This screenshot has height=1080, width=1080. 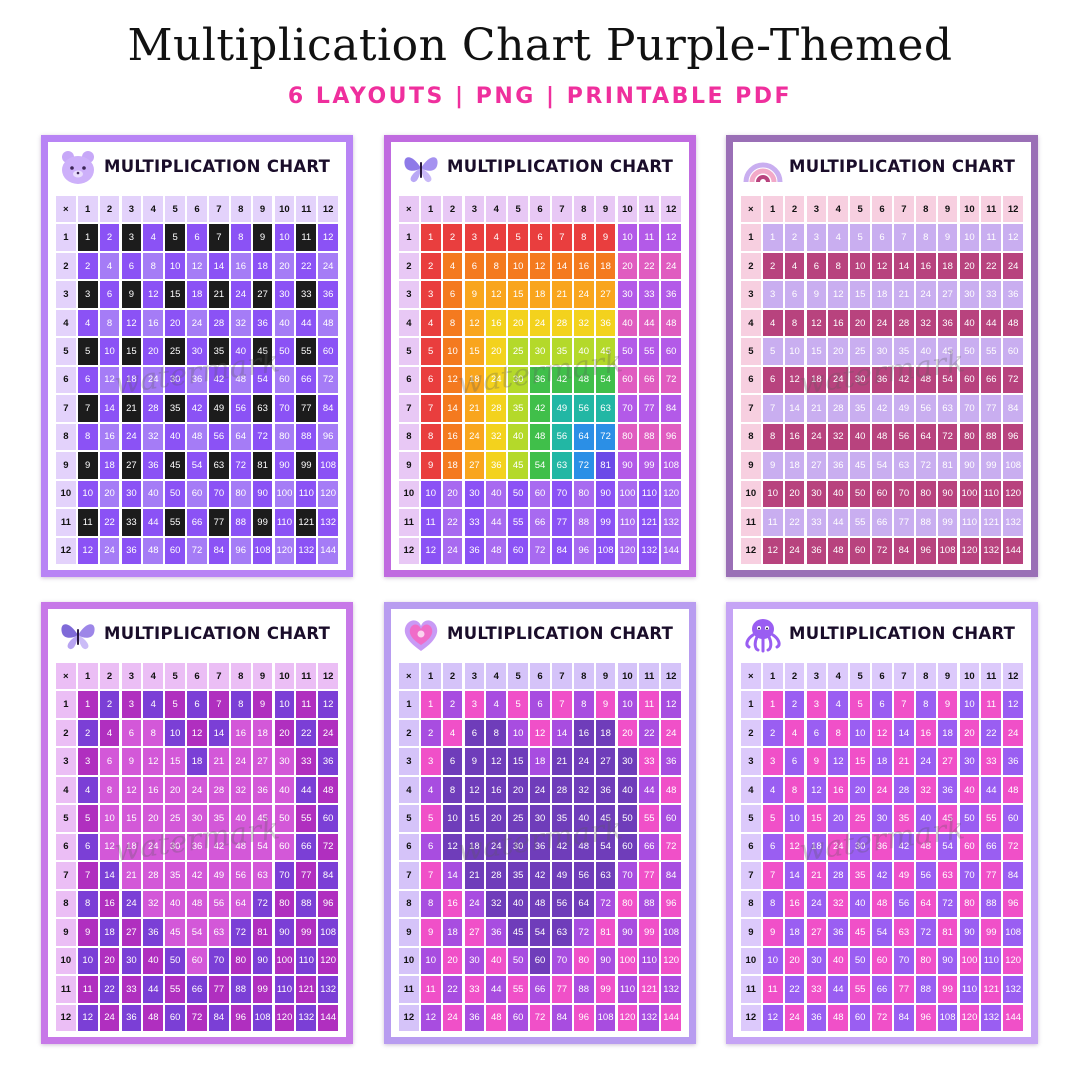 What do you see at coordinates (540, 634) in the screenshot?
I see `card-header: MULTIPLICATION CHART` at bounding box center [540, 634].